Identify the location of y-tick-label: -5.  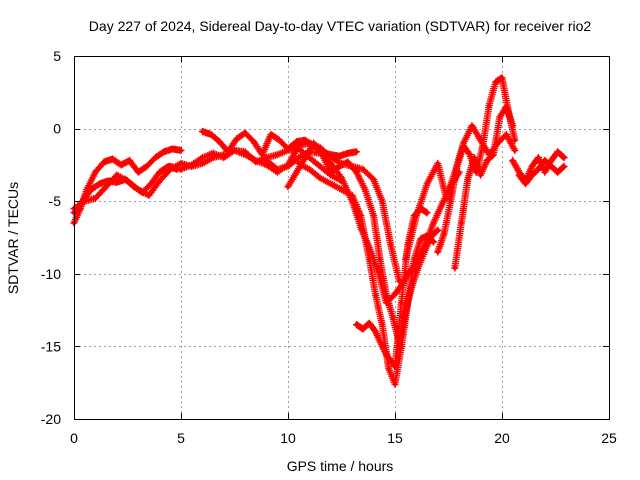
(55, 201).